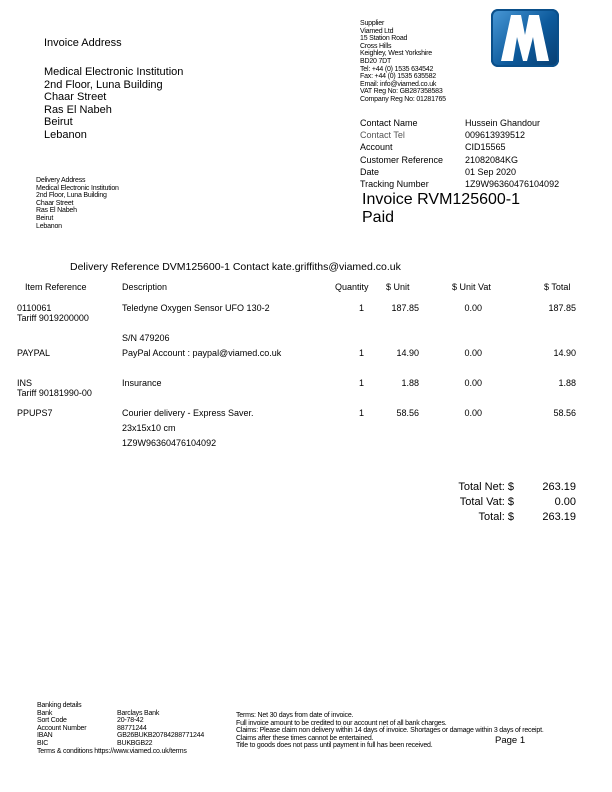 The width and height of the screenshot is (612, 792). I want to click on item-unit: 1.88, so click(410, 383).